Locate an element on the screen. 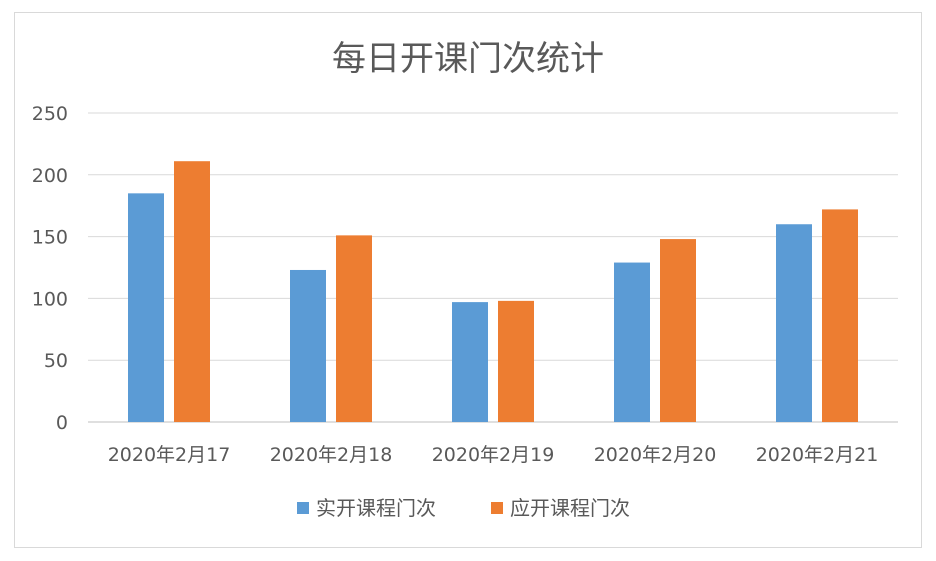 The height and width of the screenshot is (561, 936). legend: 实开课程门次 应开课程门次 is located at coordinates (463, 508).